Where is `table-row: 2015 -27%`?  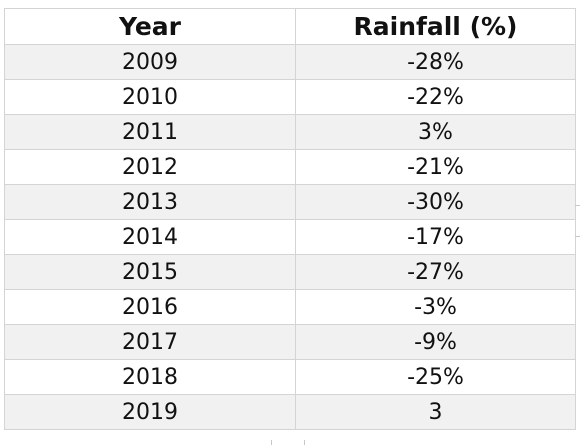 table-row: 2015 -27% is located at coordinates (290, 272).